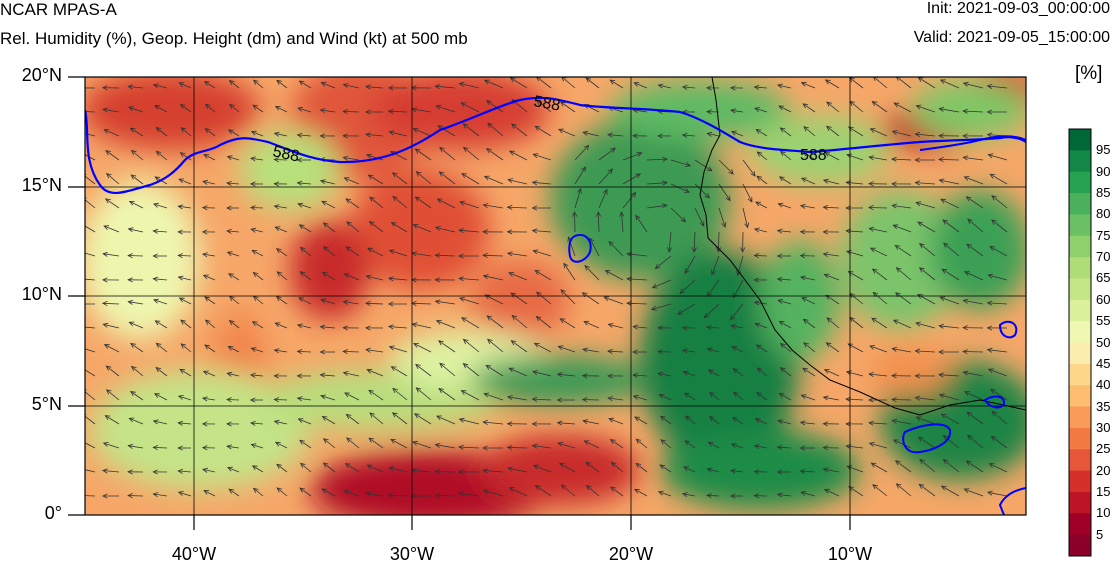 This screenshot has width=1116, height=565. I want to click on colorbar-level-label: 55, so click(1103, 320).